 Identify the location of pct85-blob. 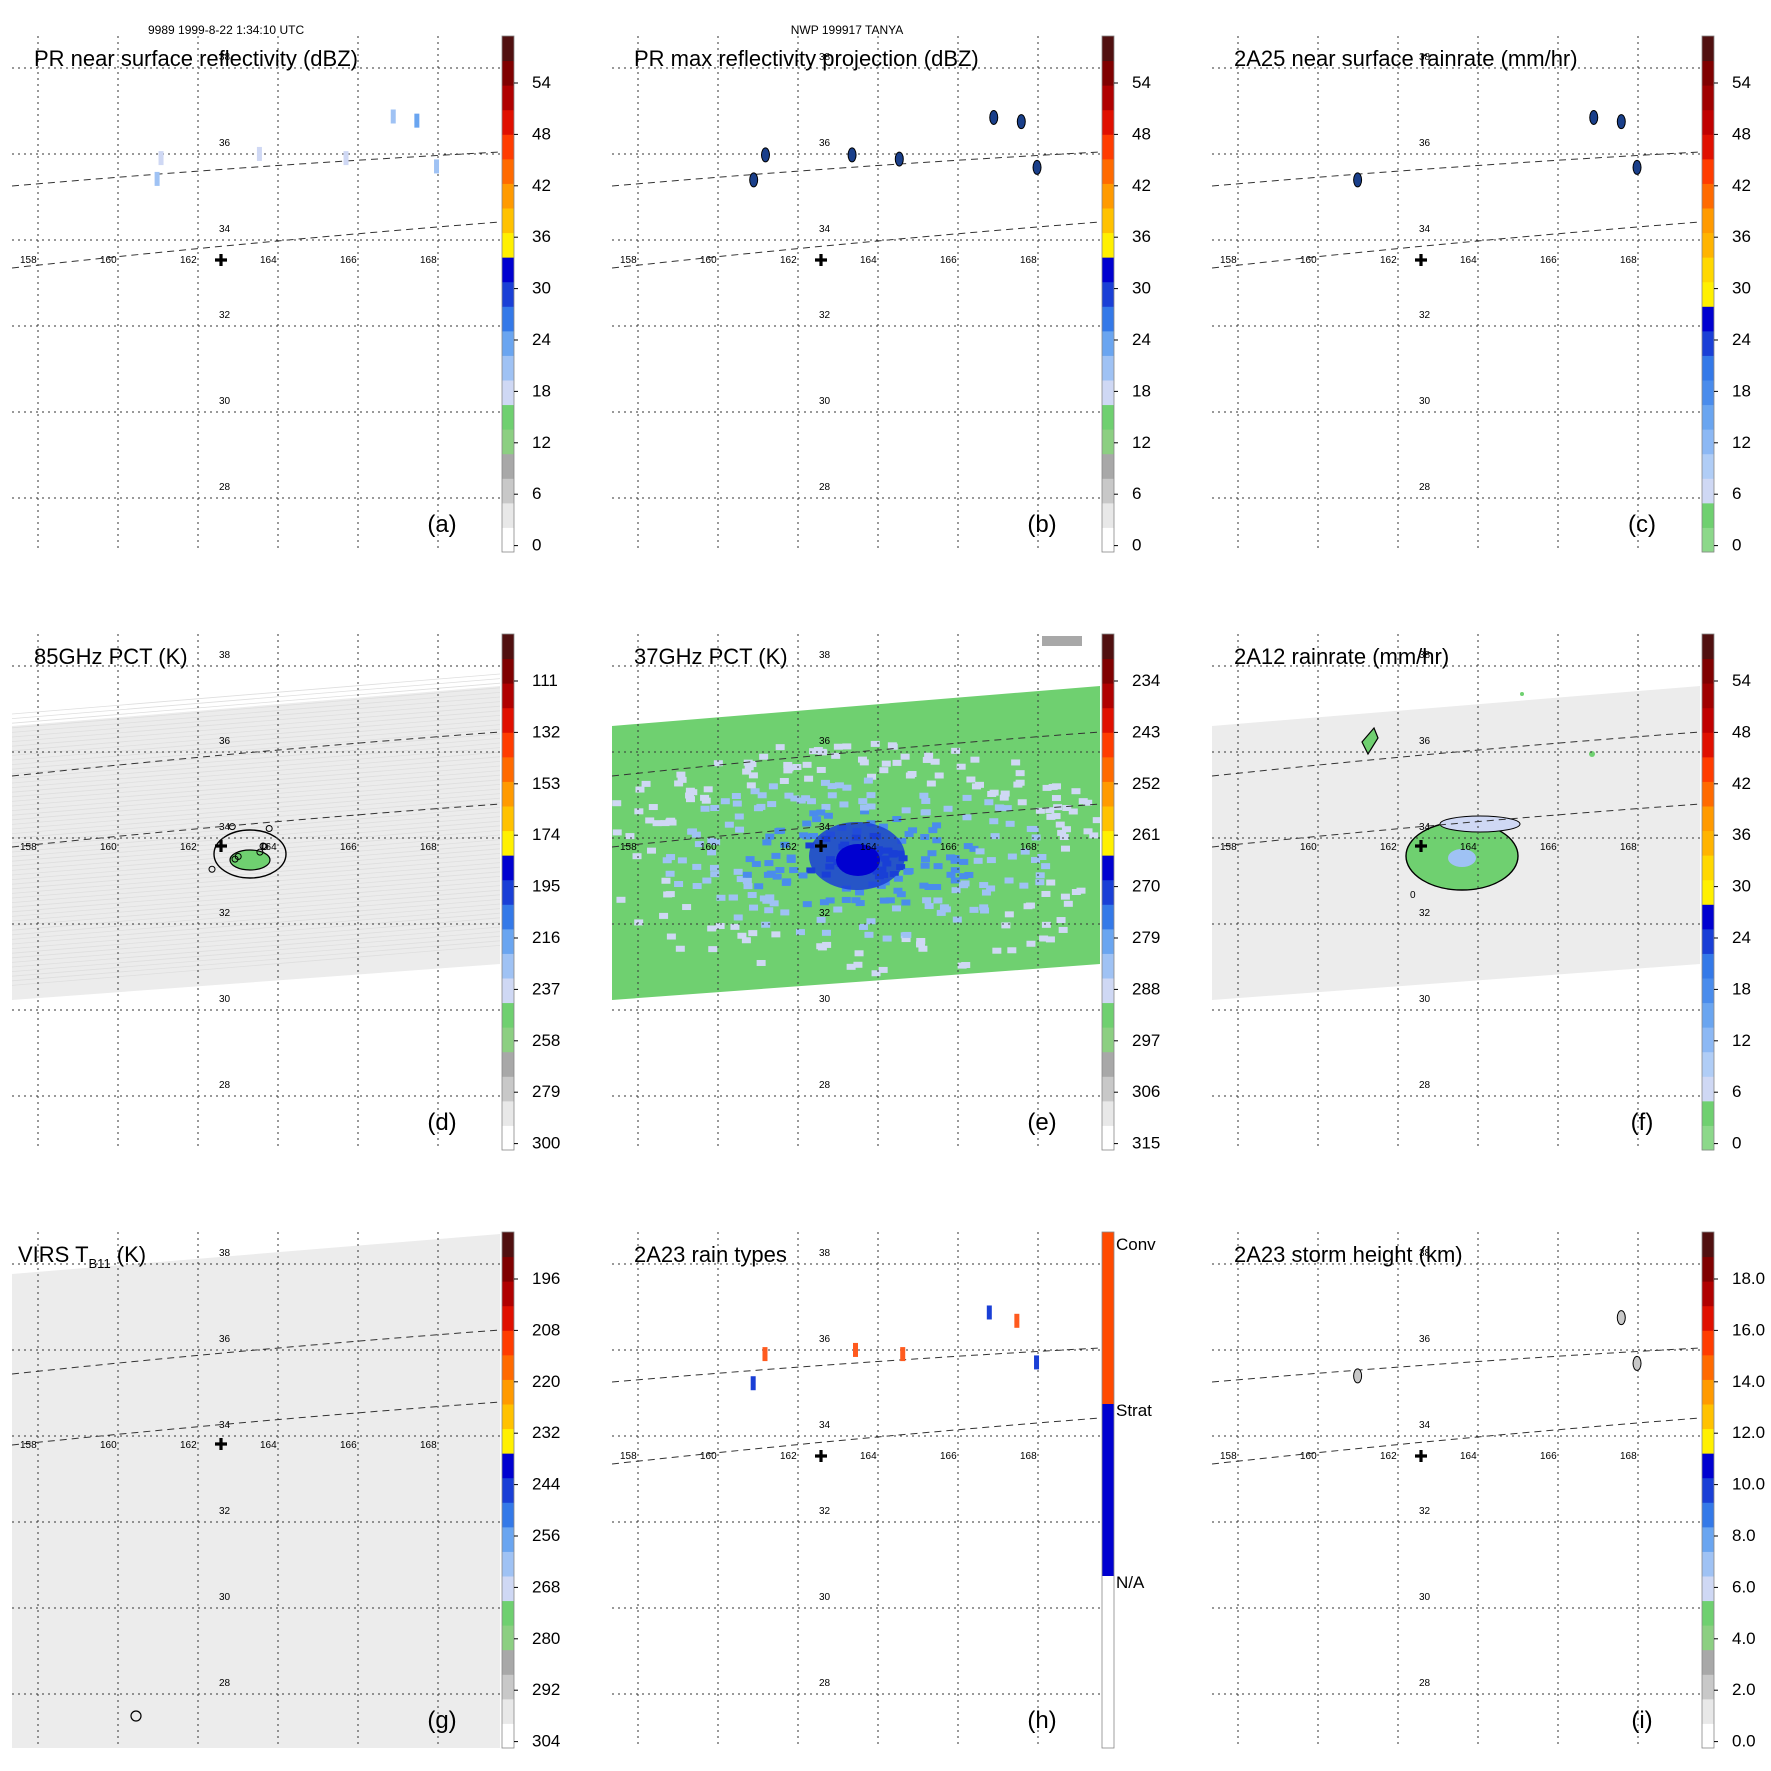
(232, 827).